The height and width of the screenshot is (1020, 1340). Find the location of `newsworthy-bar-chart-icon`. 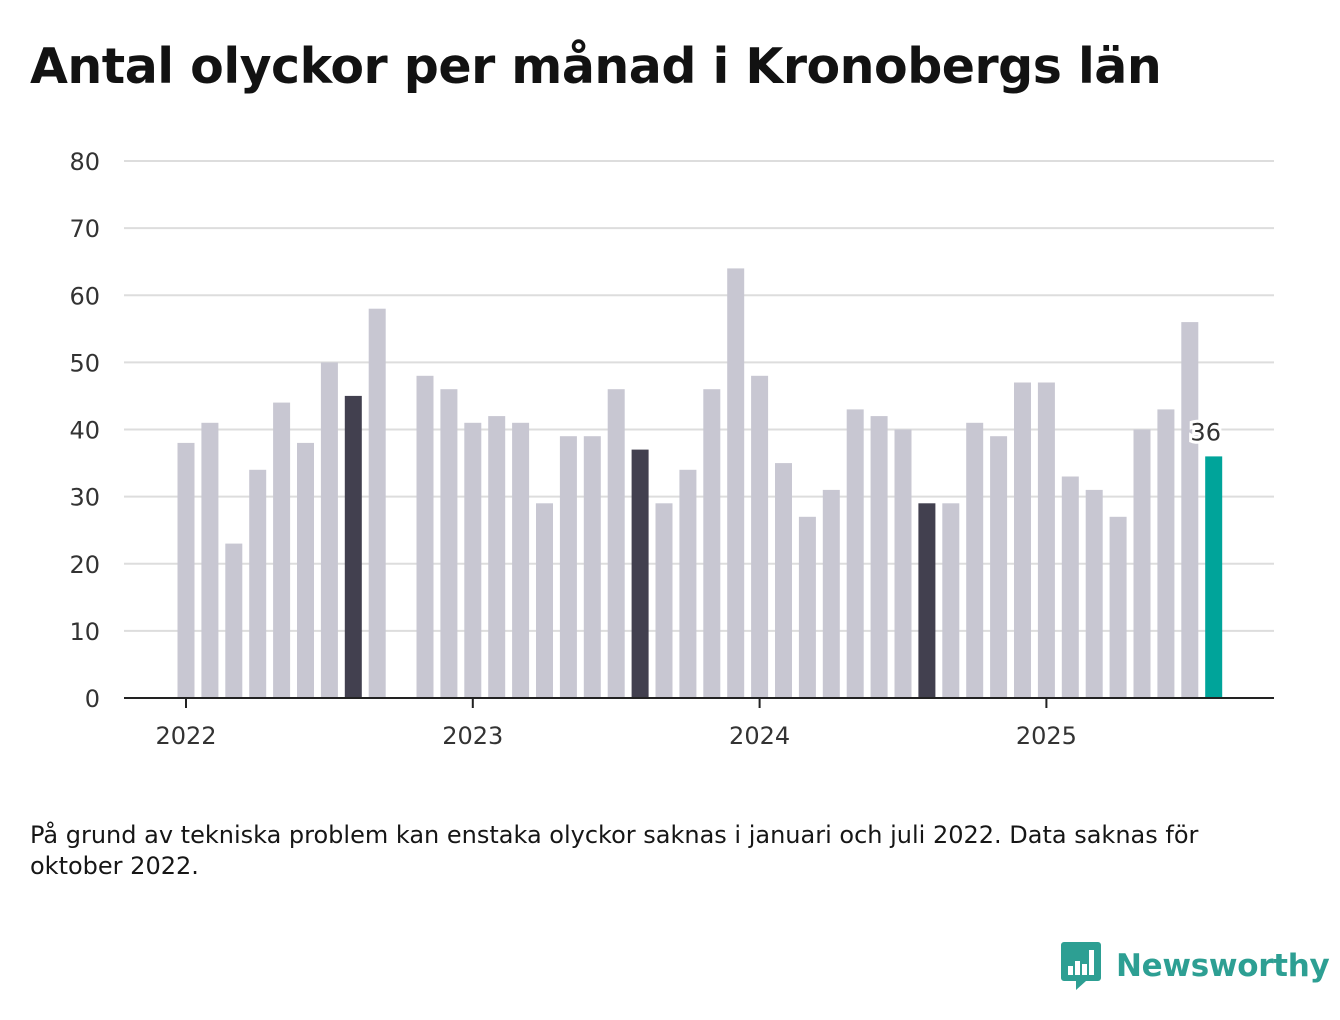

newsworthy-bar-chart-icon is located at coordinates (1081, 966).